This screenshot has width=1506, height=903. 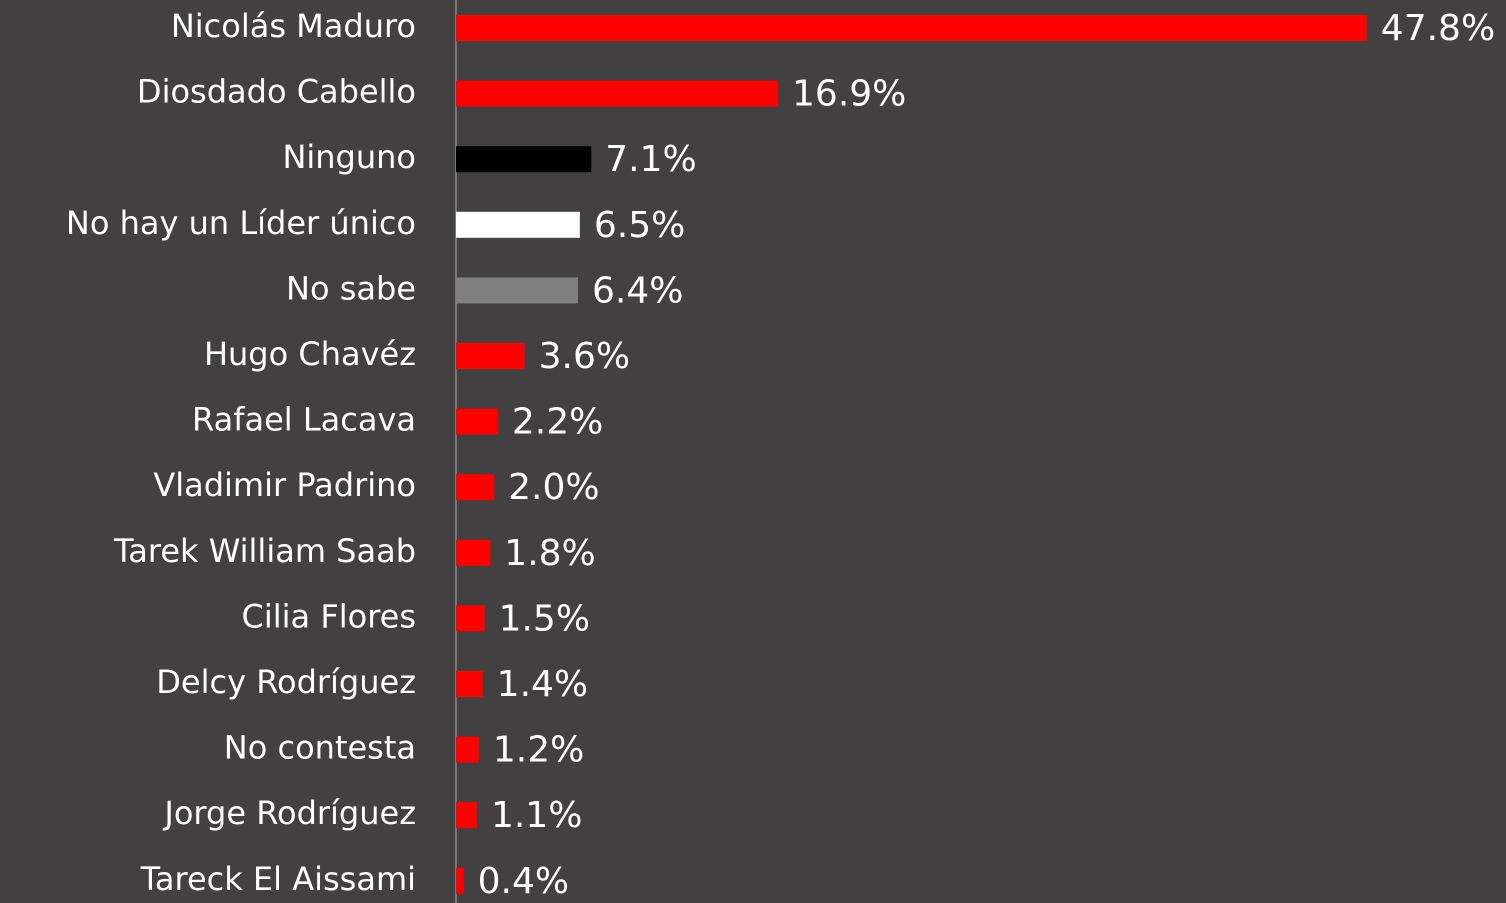 I want to click on category-label: Diosdado Cabello, so click(x=276, y=92).